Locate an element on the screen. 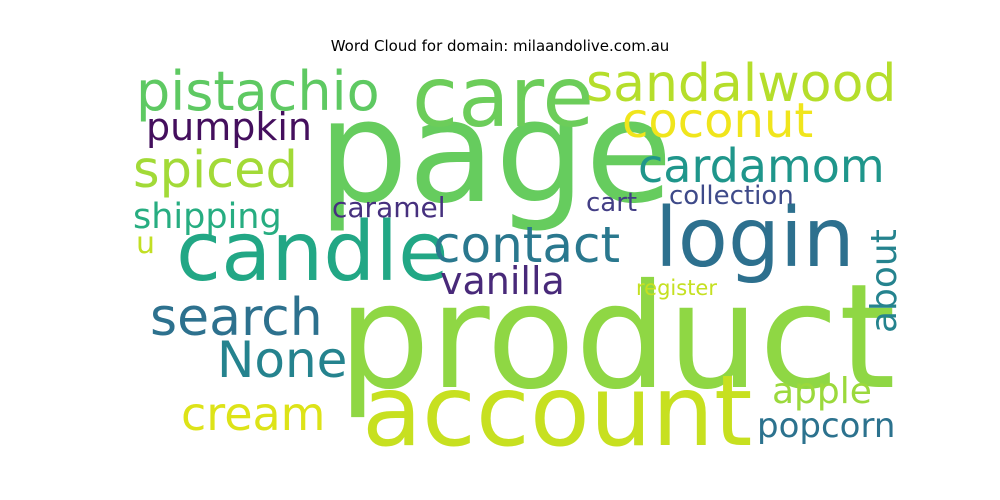 This screenshot has width=1000, height=500. word-collection: collection is located at coordinates (731, 196).